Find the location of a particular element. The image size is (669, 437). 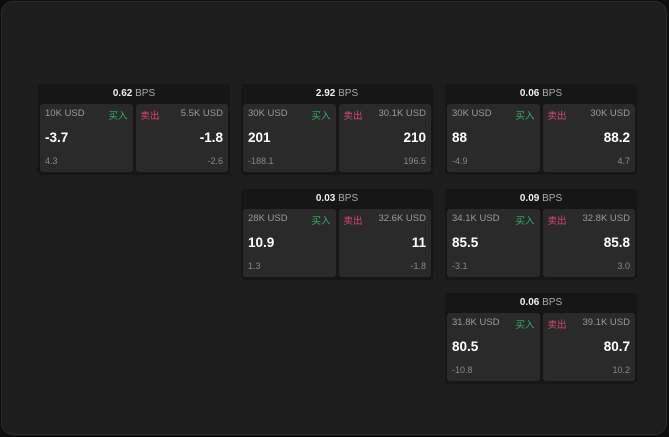

spread-value: 0.03 is located at coordinates (325, 198).